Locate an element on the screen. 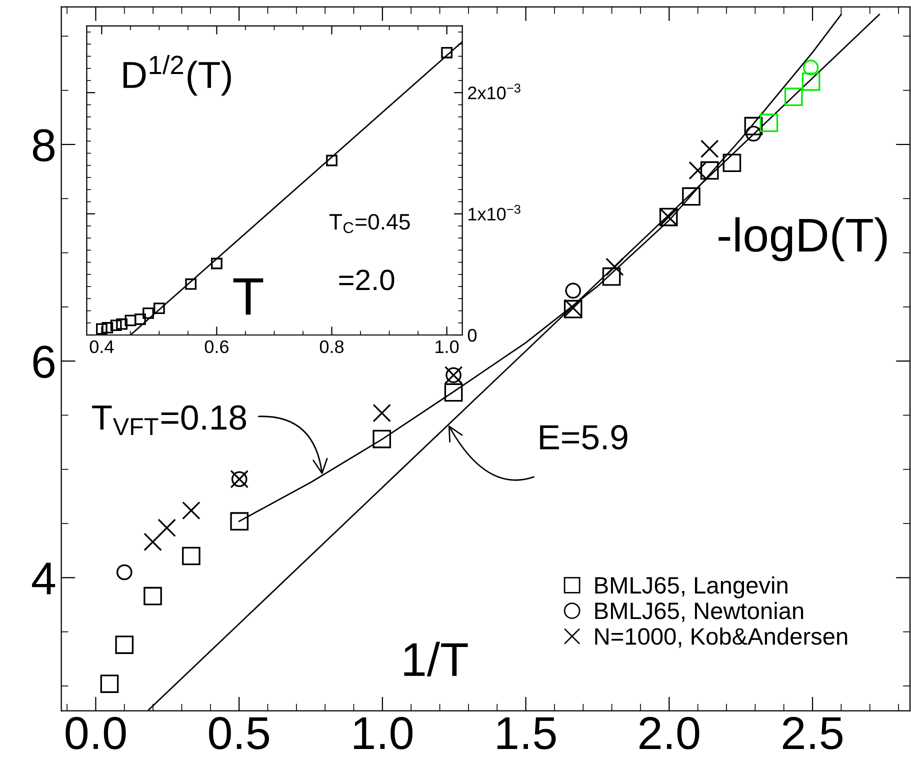  x-tick-label: 0.6 is located at coordinates (216, 347).